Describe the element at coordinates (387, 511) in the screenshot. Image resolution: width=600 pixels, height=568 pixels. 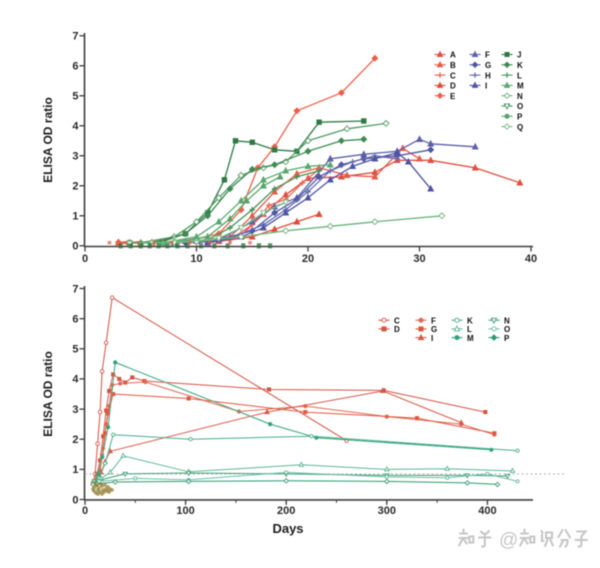
I see `svg-text: 300` at that location.